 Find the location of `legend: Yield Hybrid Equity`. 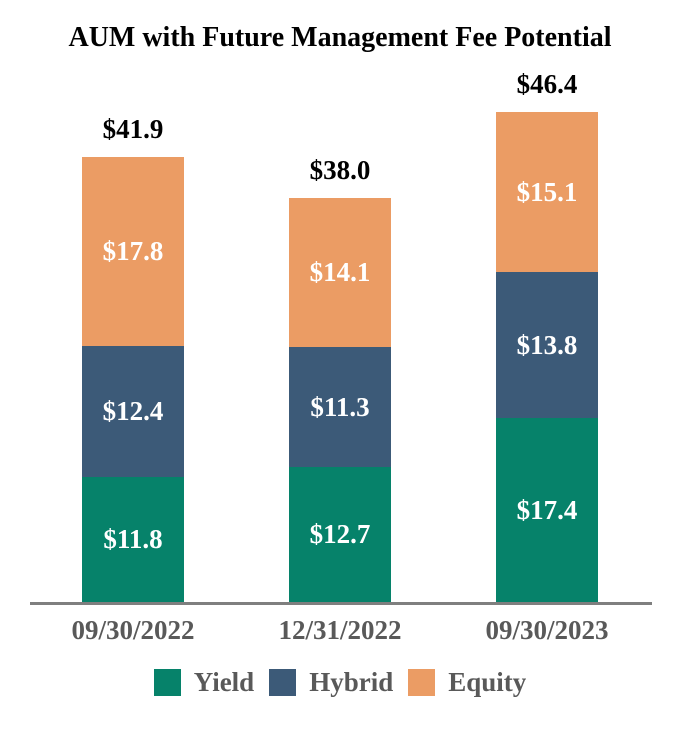

legend: Yield Hybrid Equity is located at coordinates (340, 682).